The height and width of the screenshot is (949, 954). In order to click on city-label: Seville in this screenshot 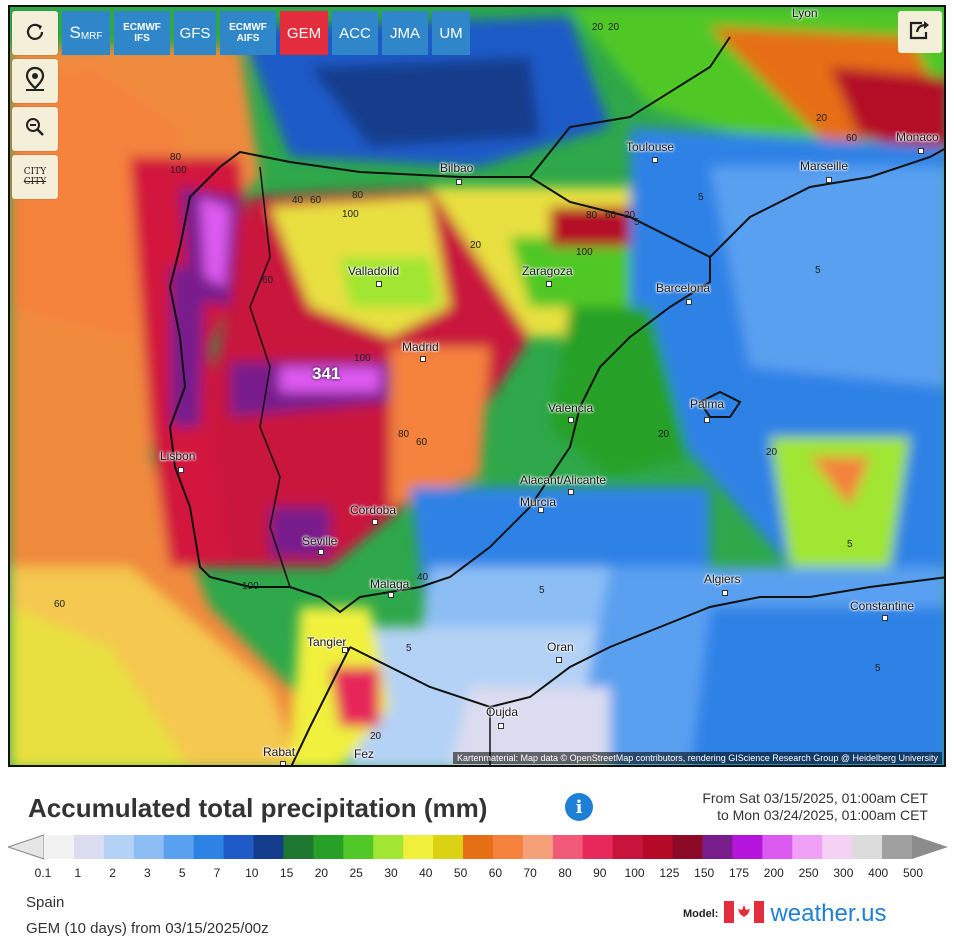, I will do `click(320, 541)`.